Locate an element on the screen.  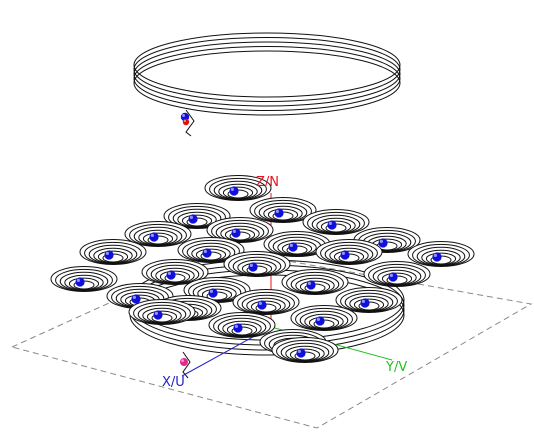
z-axis-label: Z/N is located at coordinates (267, 182).